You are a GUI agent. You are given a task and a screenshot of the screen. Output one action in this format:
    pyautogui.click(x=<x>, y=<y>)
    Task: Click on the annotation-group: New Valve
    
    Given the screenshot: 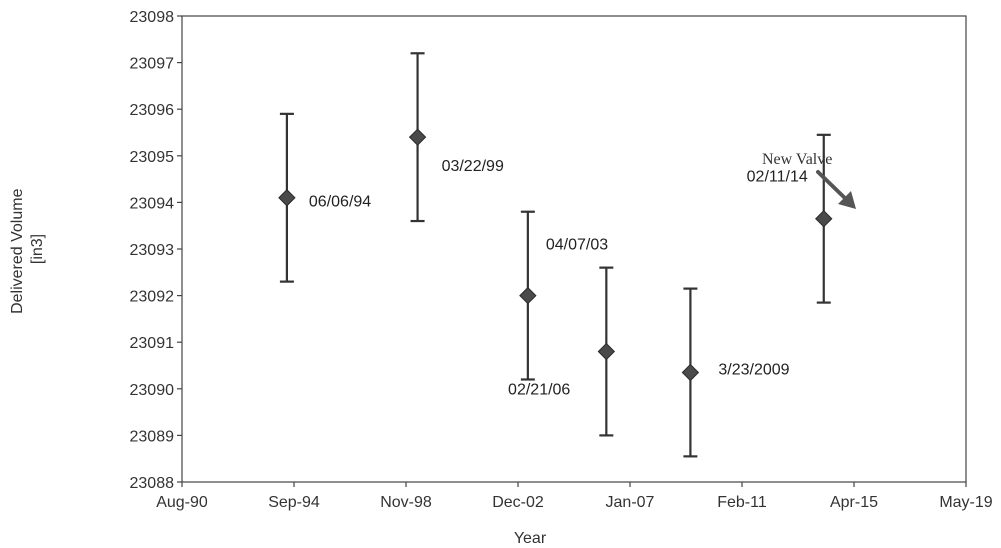 What is the action you would take?
    pyautogui.click(x=809, y=180)
    